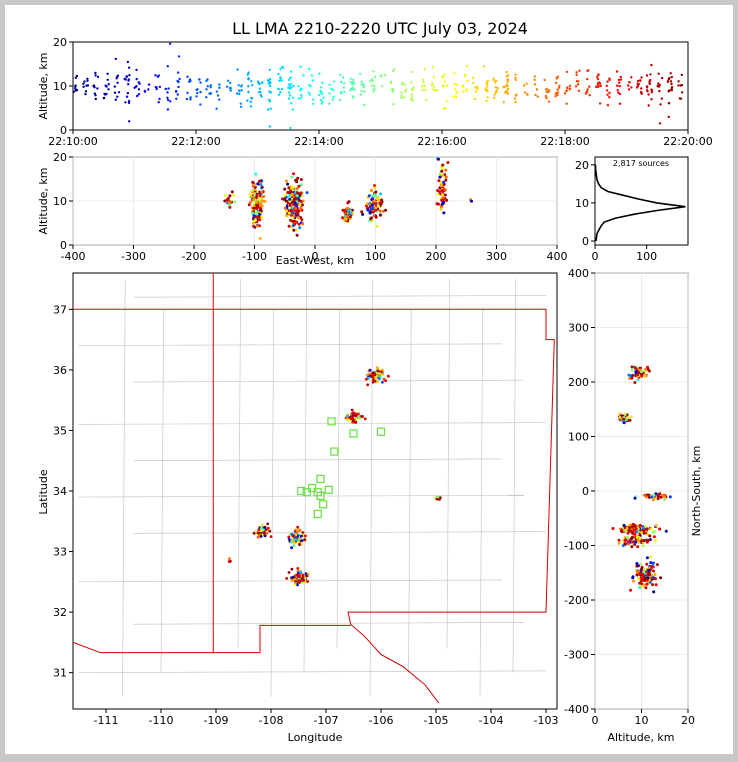 The height and width of the screenshot is (762, 738). Describe the element at coordinates (576, 655) in the screenshot. I see `ns-panel-ytick-label: -300` at that location.